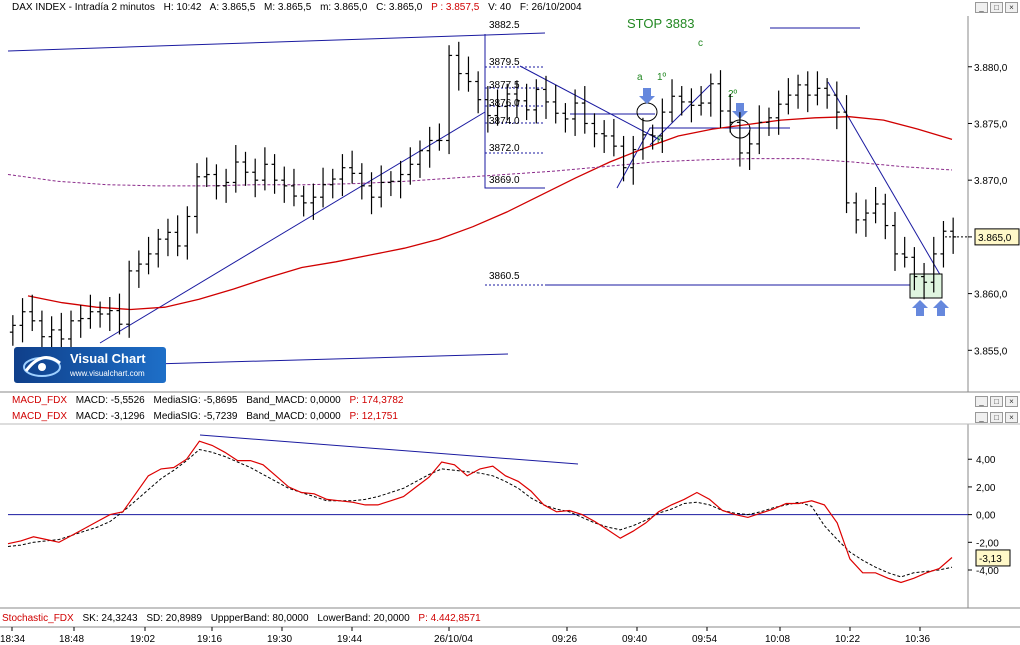  I want to click on macd-y-tick-label: -4,00, so click(987, 571).